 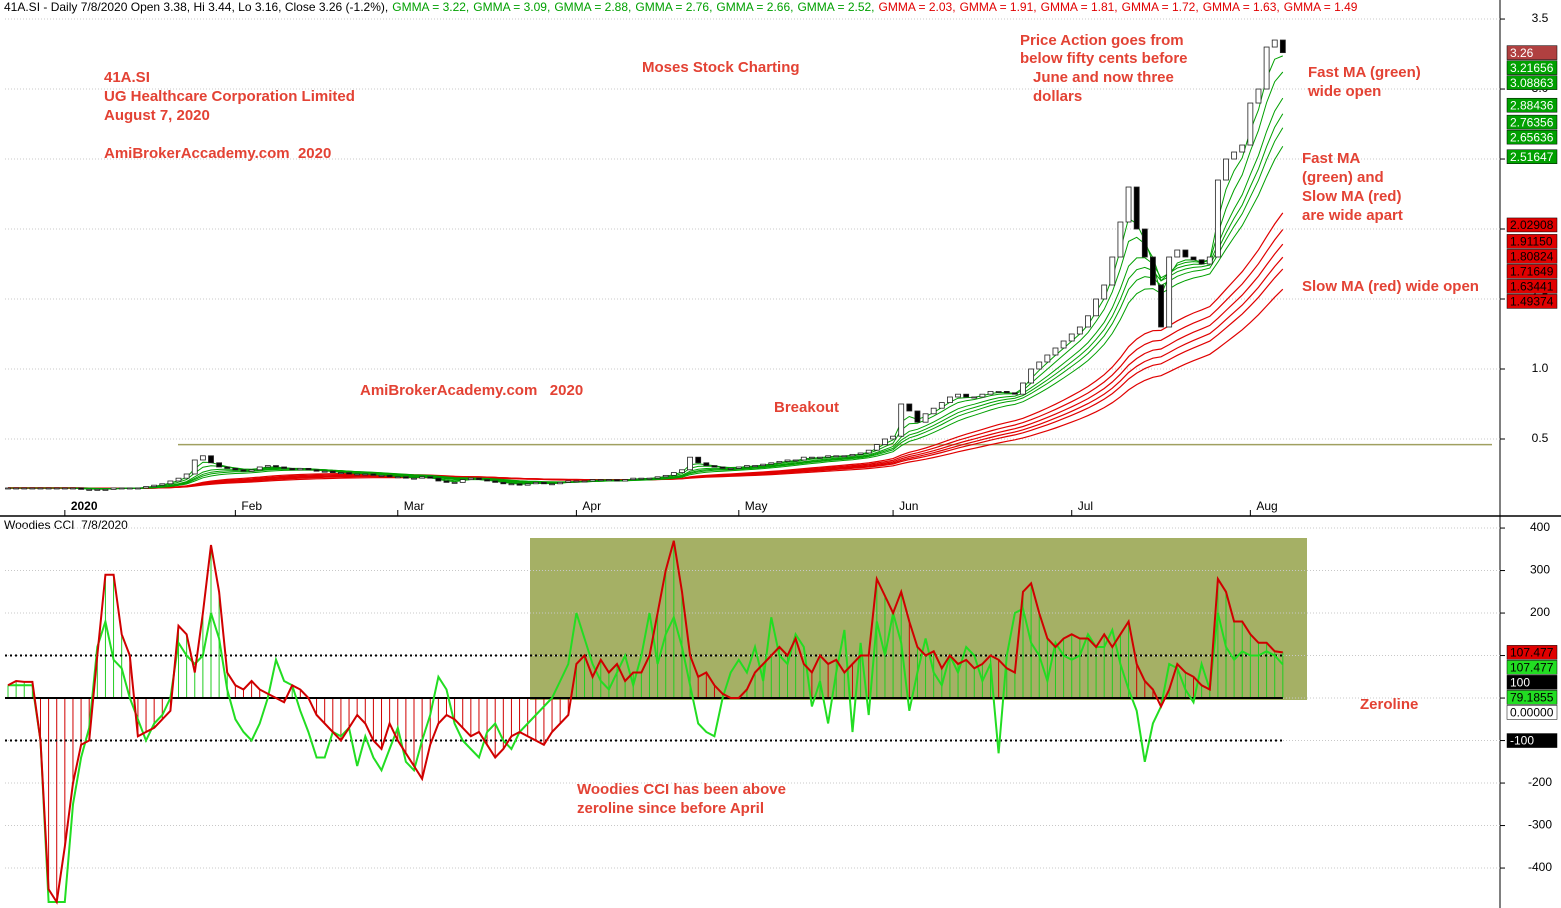 What do you see at coordinates (670, 808) in the screenshot?
I see `annotation: zeroline since before April` at bounding box center [670, 808].